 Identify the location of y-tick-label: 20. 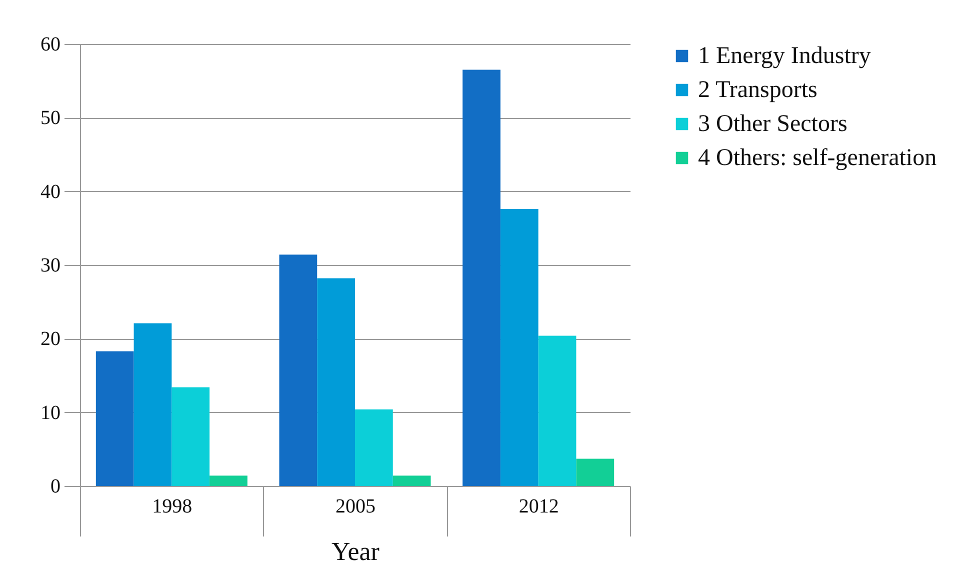
(50, 339).